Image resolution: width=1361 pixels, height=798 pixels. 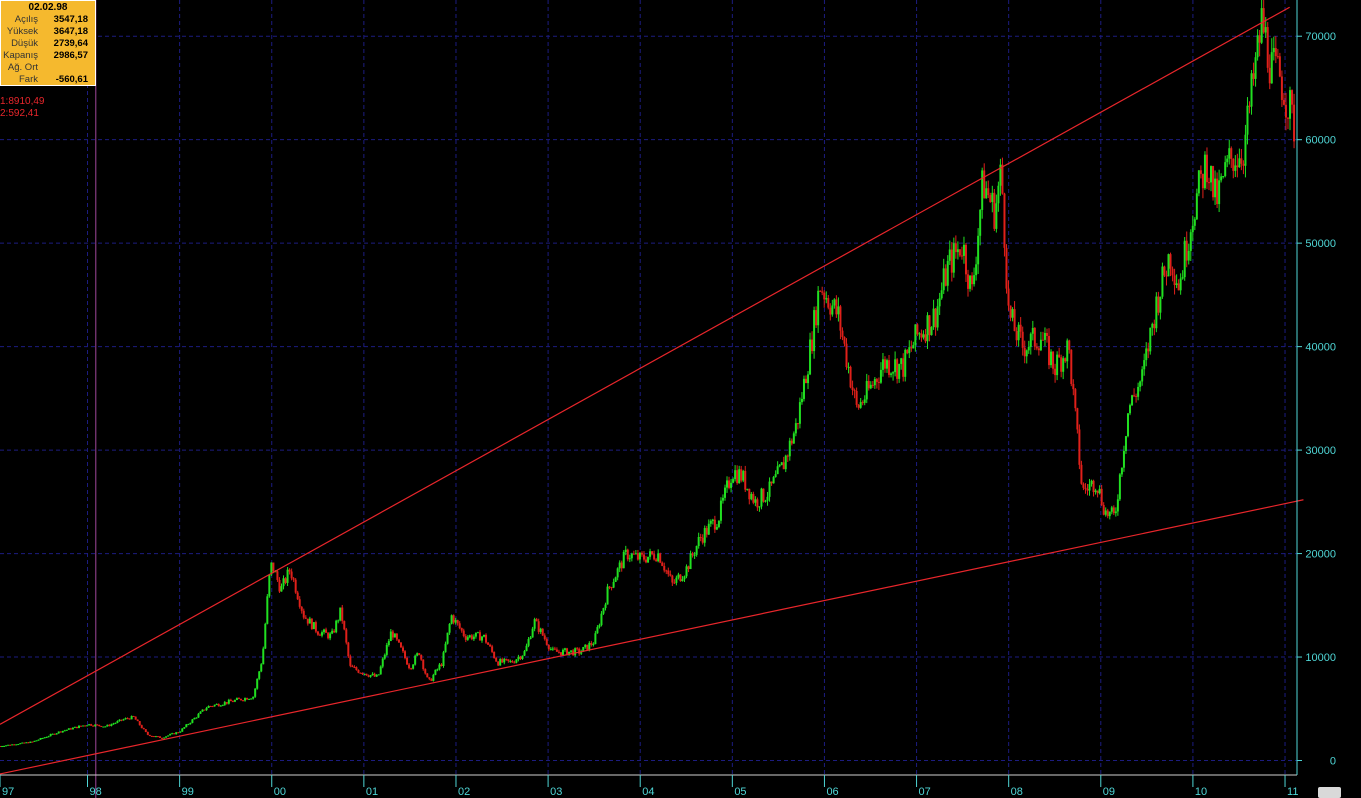 What do you see at coordinates (1320, 658) in the screenshot?
I see `y-tick-label: 10000` at bounding box center [1320, 658].